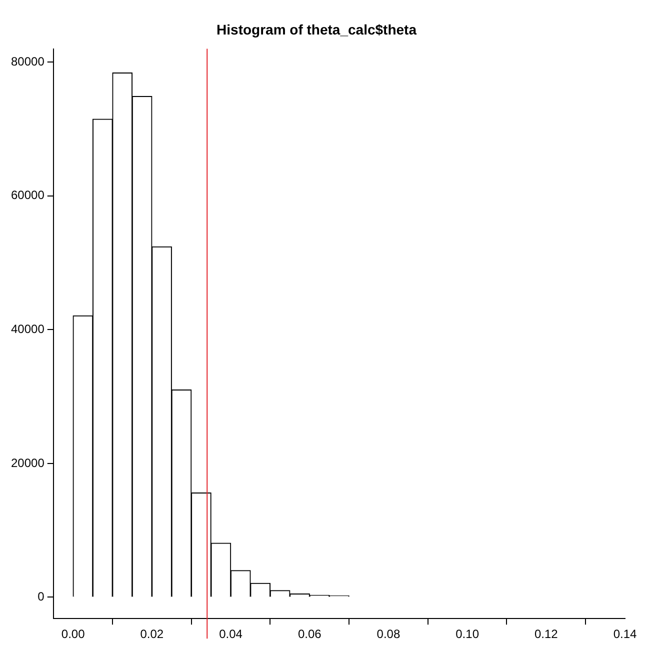 Image resolution: width=653 pixels, height=653 pixels. I want to click on y-tick-label: 40000, so click(27, 329).